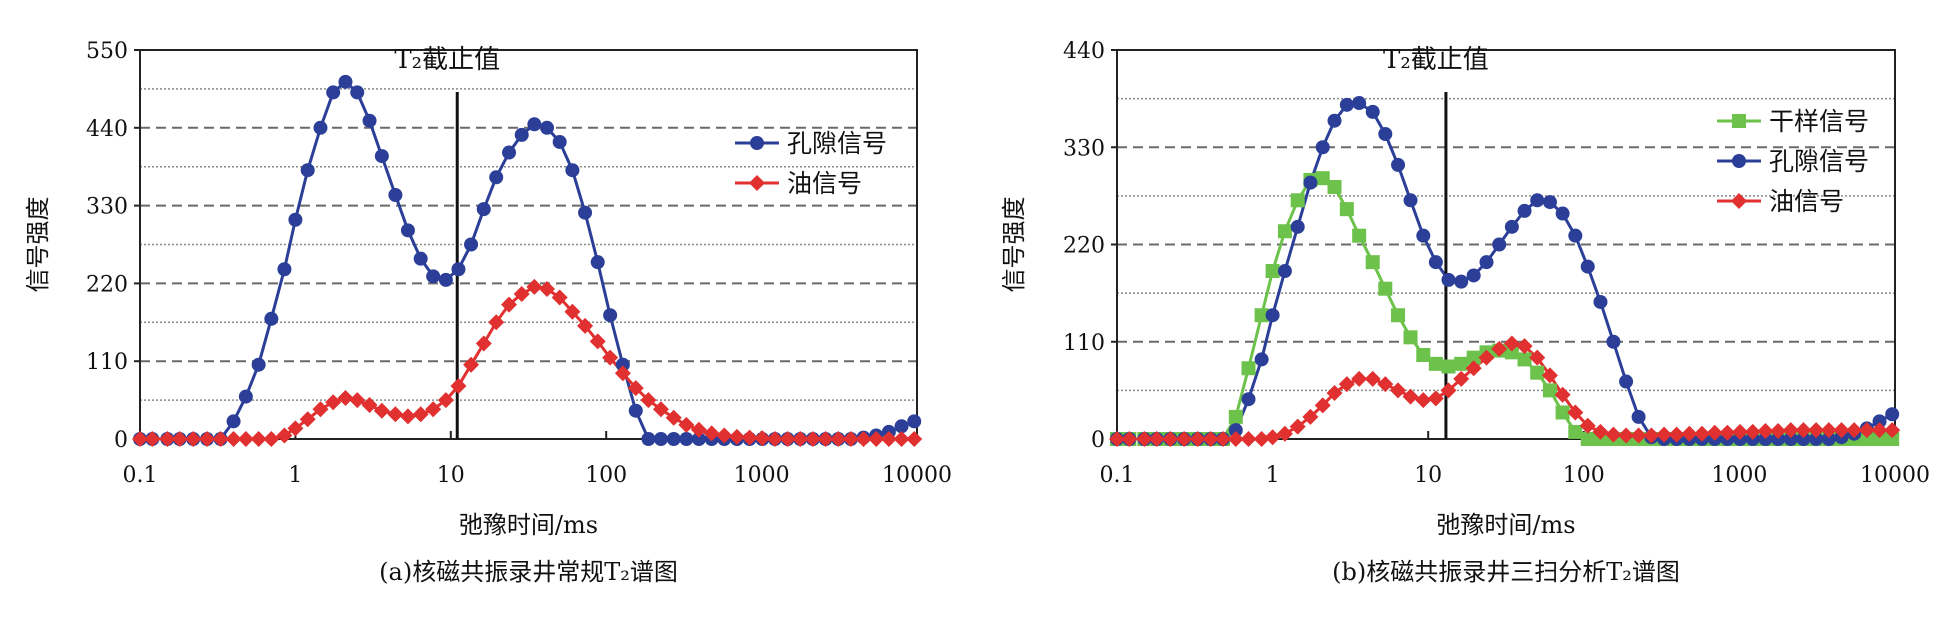 Image resolution: width=1949 pixels, height=623 pixels. I want to click on y-tick-label: 330, so click(1084, 148).